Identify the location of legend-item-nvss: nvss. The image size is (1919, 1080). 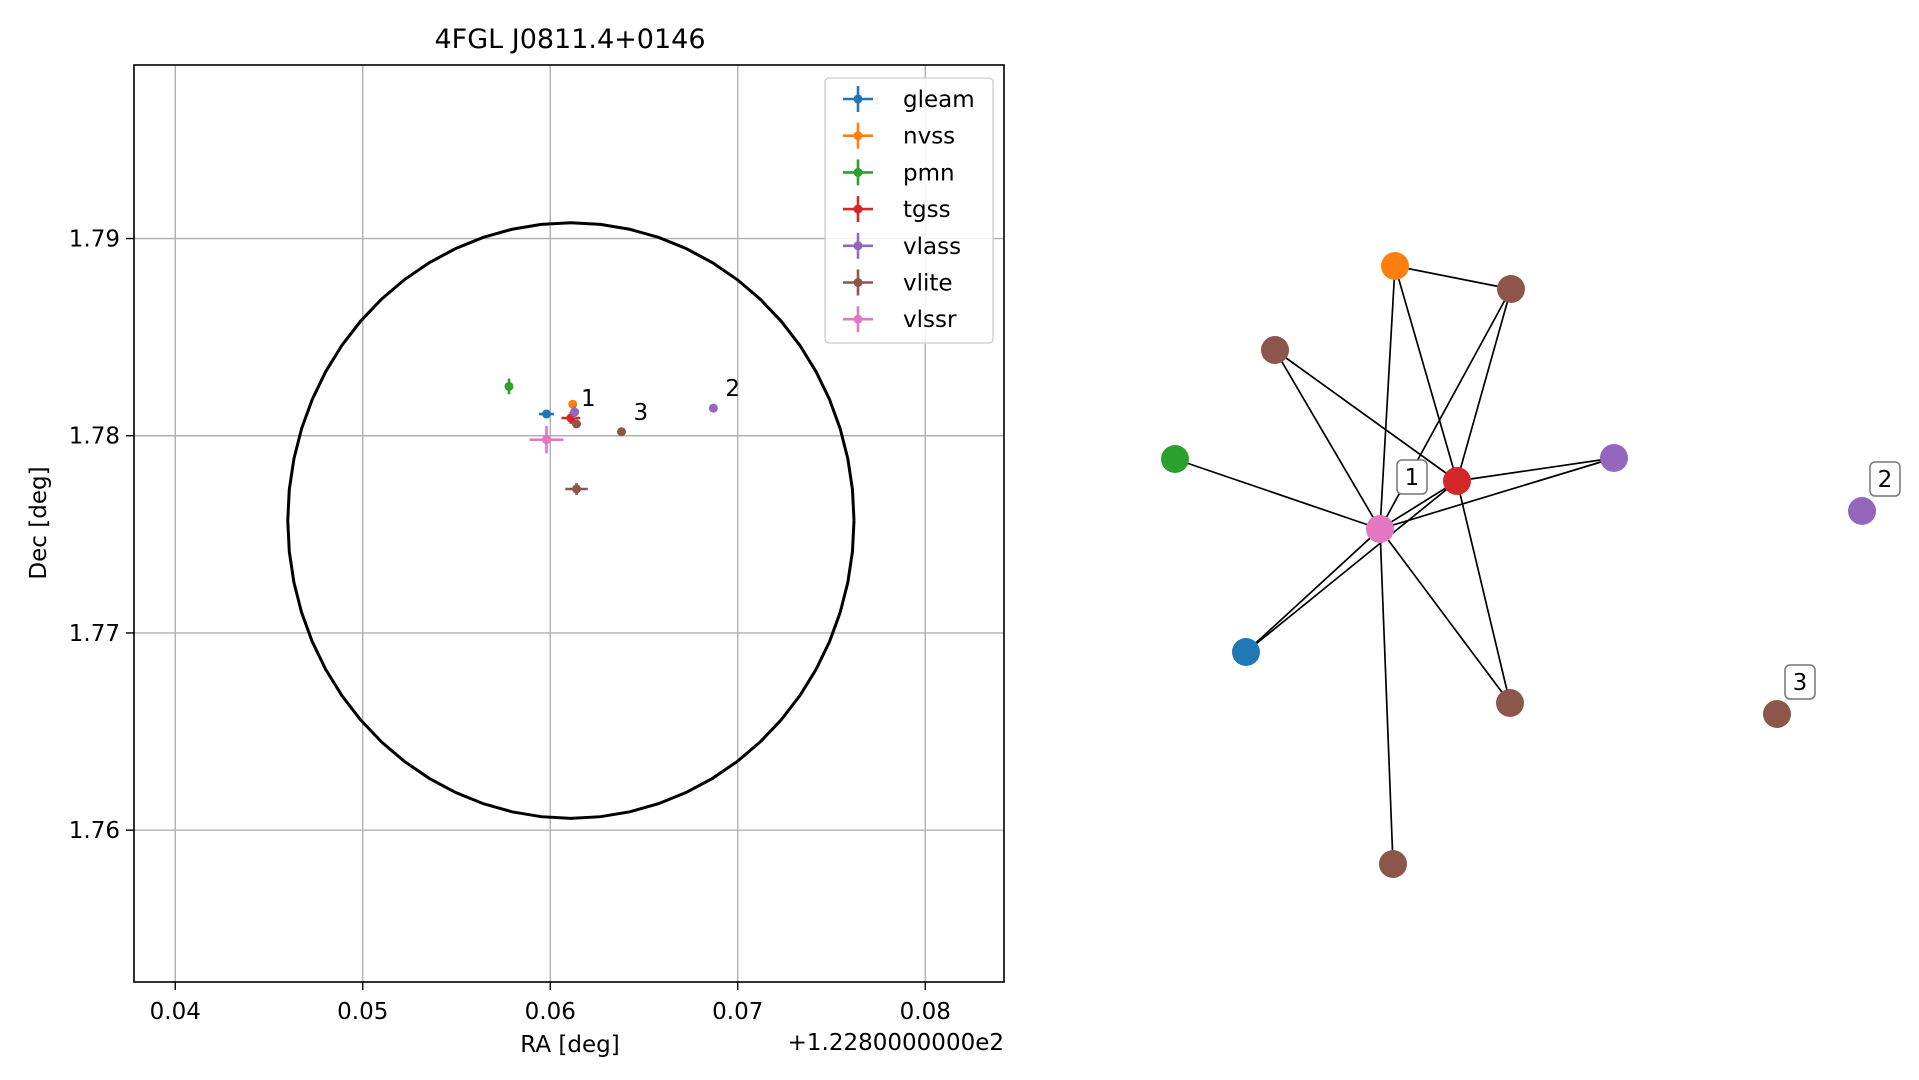
(899, 136).